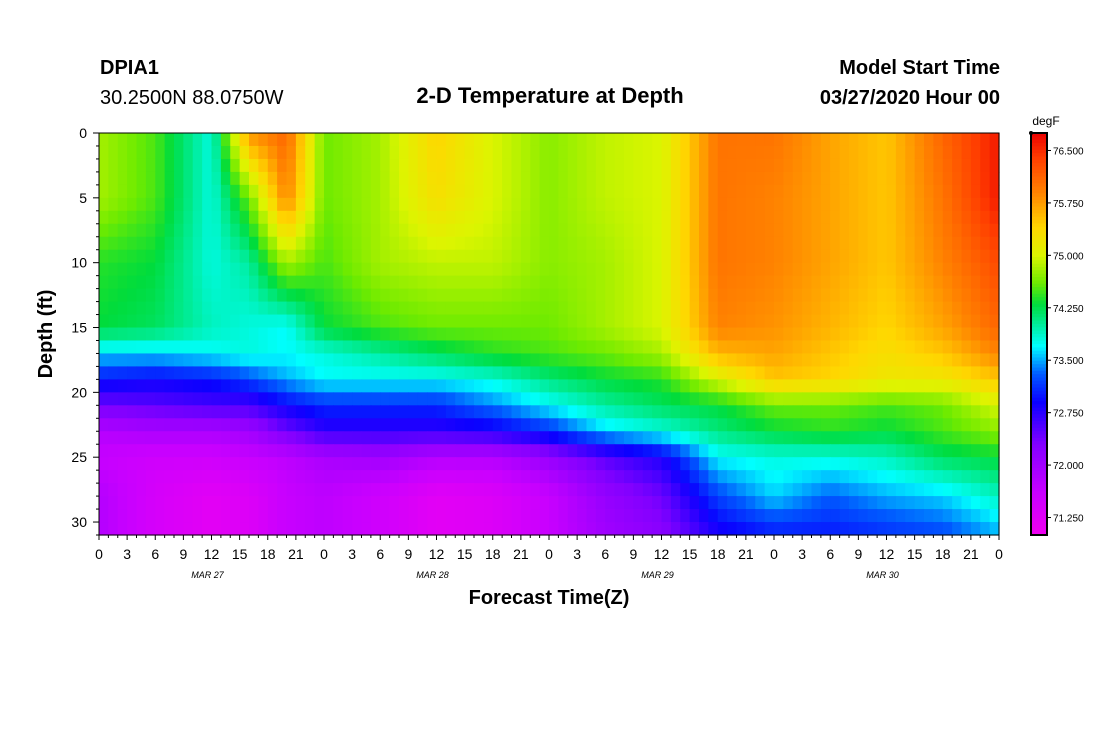 The width and height of the screenshot is (1100, 750). Describe the element at coordinates (1068, 309) in the screenshot. I see `colorbar-label: 74.250` at that location.